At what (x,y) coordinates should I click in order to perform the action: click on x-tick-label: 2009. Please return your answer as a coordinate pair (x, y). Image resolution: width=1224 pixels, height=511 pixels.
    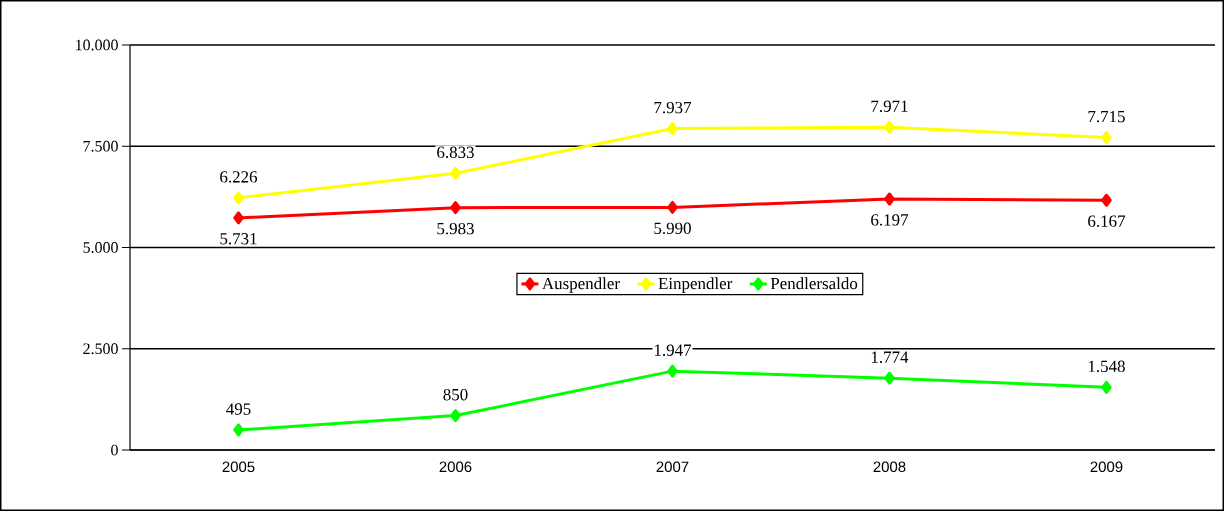
    Looking at the image, I should click on (1106, 467).